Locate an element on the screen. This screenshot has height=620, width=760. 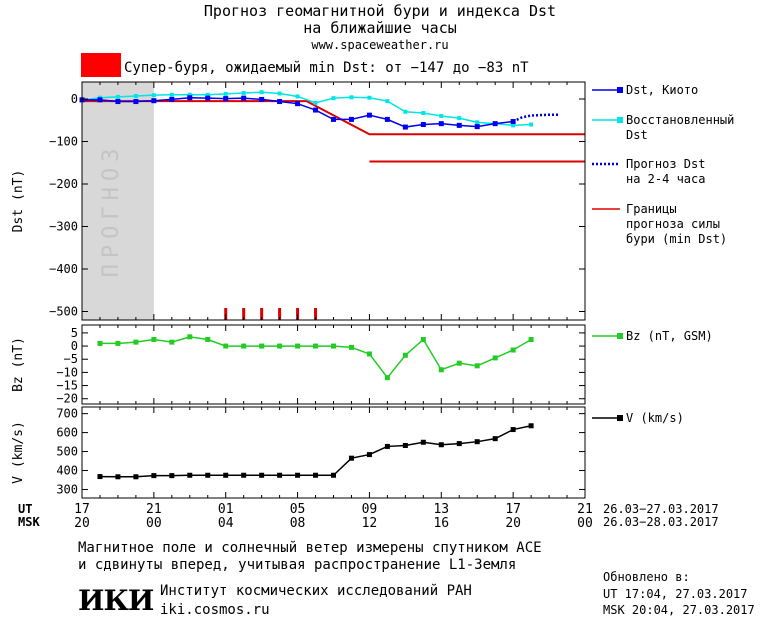
y-axis-label: Bz (nT) is located at coordinates (18, 364).